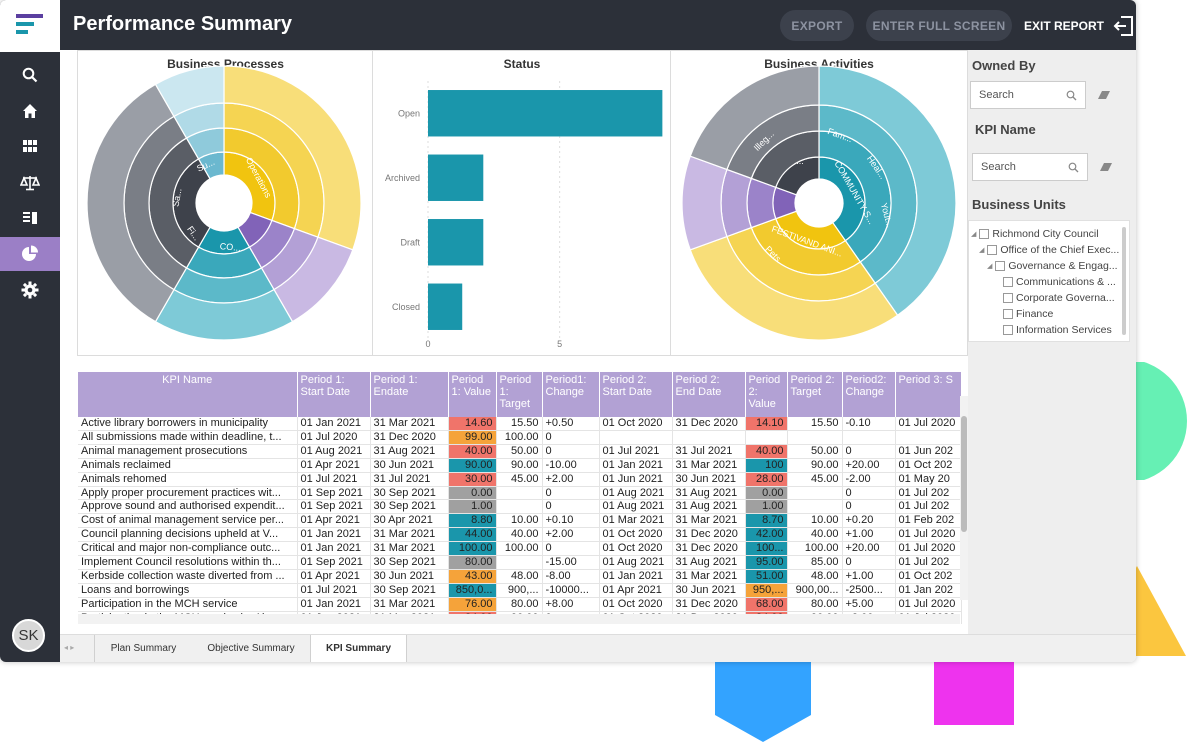  What do you see at coordinates (964, 498) in the screenshot?
I see `table-vertical-scrollbar` at bounding box center [964, 498].